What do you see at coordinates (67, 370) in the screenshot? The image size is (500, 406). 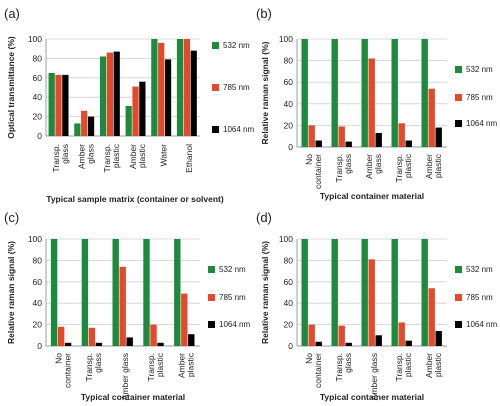 I see `category-label-line: container` at bounding box center [67, 370].